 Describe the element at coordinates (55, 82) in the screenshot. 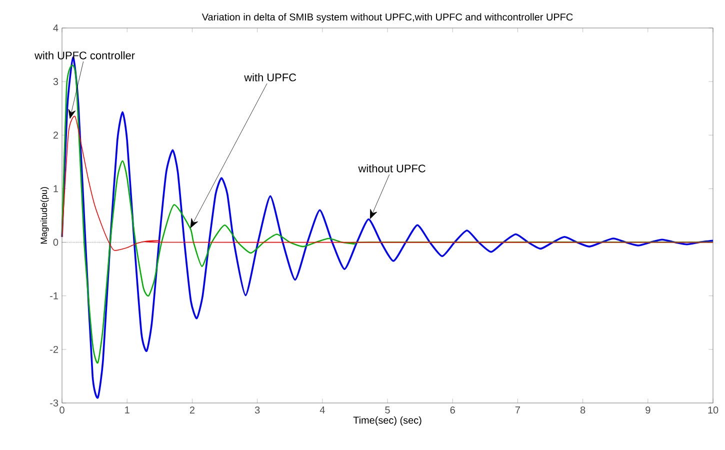

I see `y-tick-label: 3` at that location.